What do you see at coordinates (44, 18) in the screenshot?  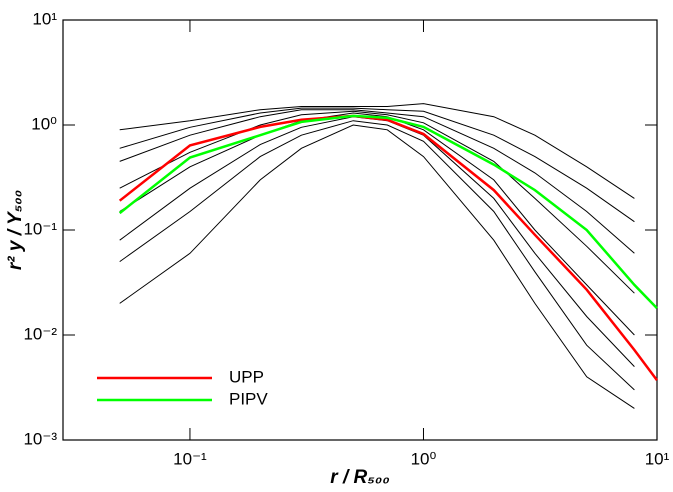 I see `y-tick-label: 10¹` at bounding box center [44, 18].